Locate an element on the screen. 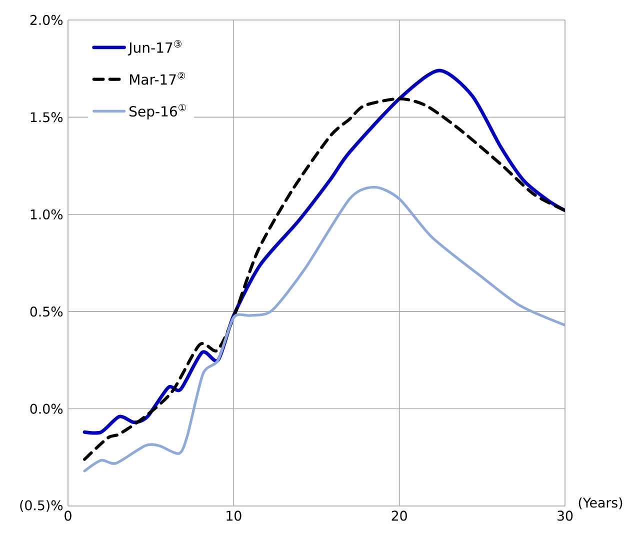 The width and height of the screenshot is (626, 534). x-tick-label: 10 is located at coordinates (234, 515).